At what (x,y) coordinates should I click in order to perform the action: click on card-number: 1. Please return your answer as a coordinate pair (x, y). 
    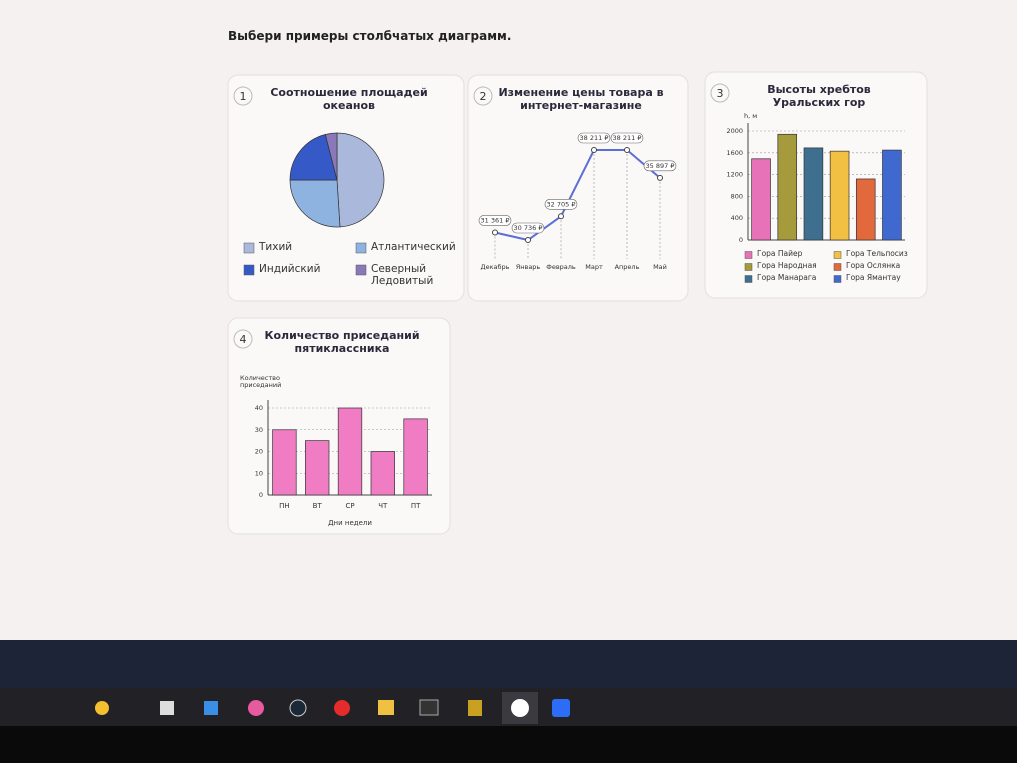
    Looking at the image, I should click on (243, 96).